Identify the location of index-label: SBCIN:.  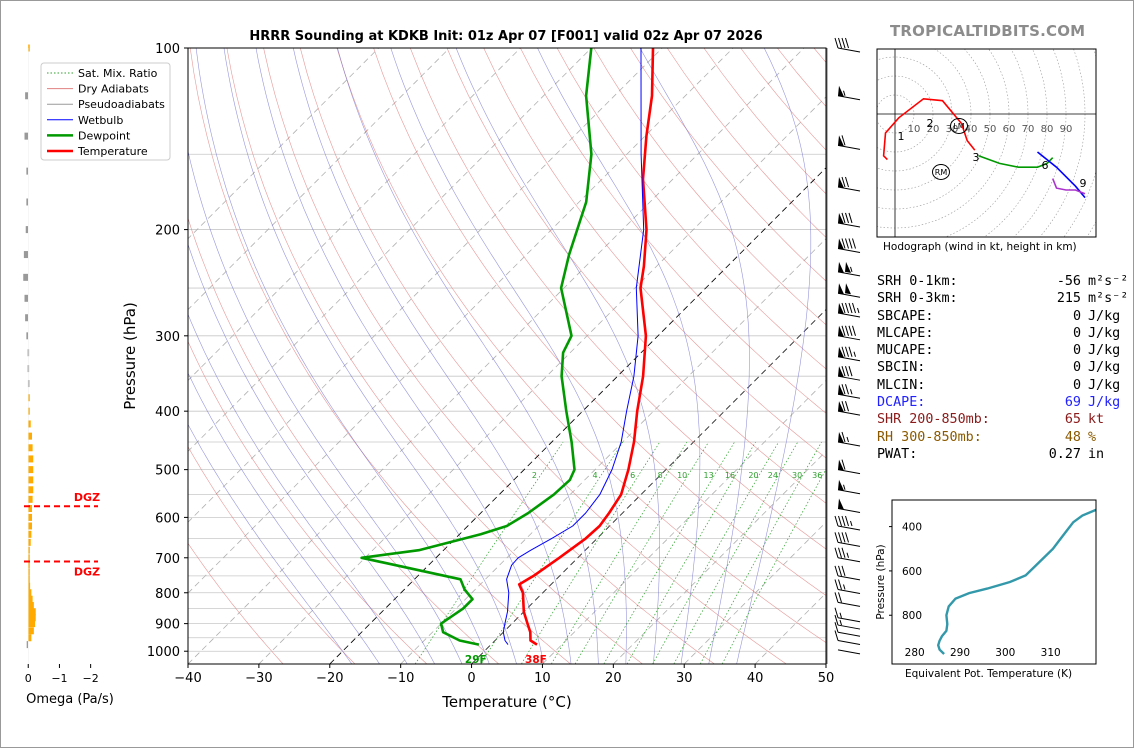
(901, 368).